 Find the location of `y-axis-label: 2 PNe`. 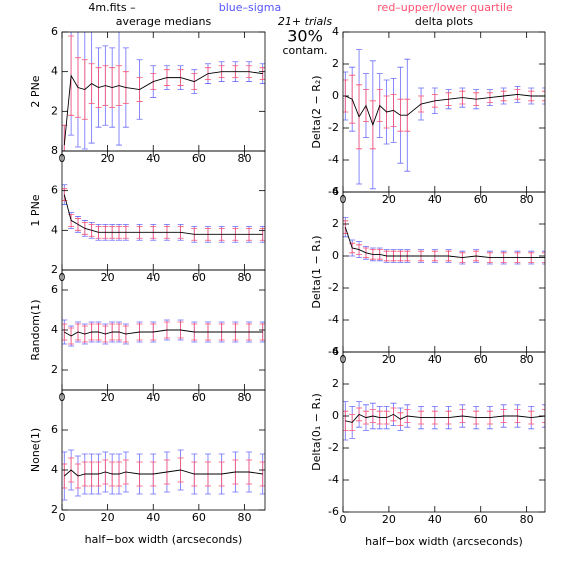

y-axis-label: 2 PNe is located at coordinates (35, 91).